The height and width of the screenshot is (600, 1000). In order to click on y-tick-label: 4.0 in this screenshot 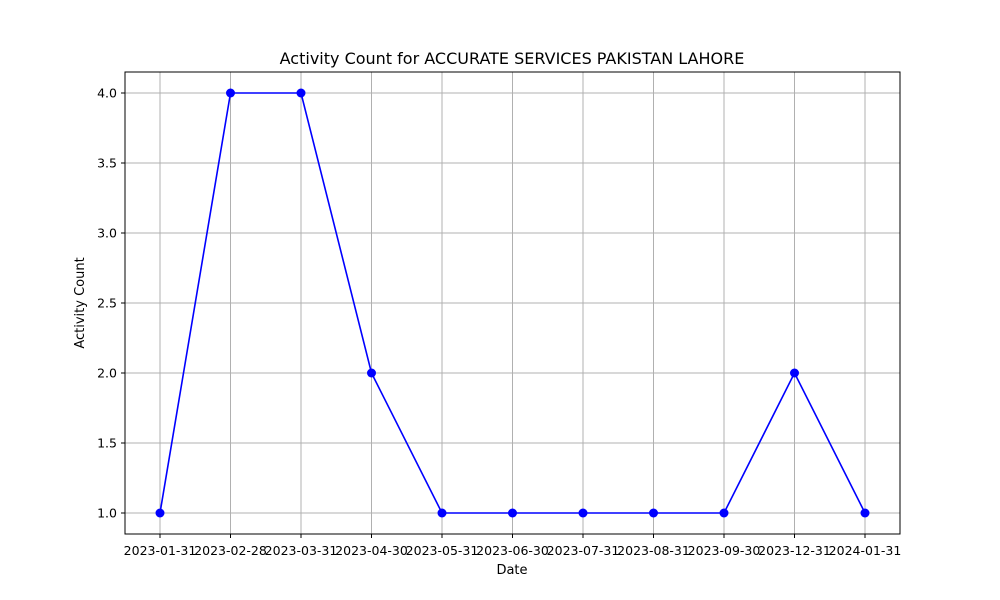, I will do `click(107, 93)`.